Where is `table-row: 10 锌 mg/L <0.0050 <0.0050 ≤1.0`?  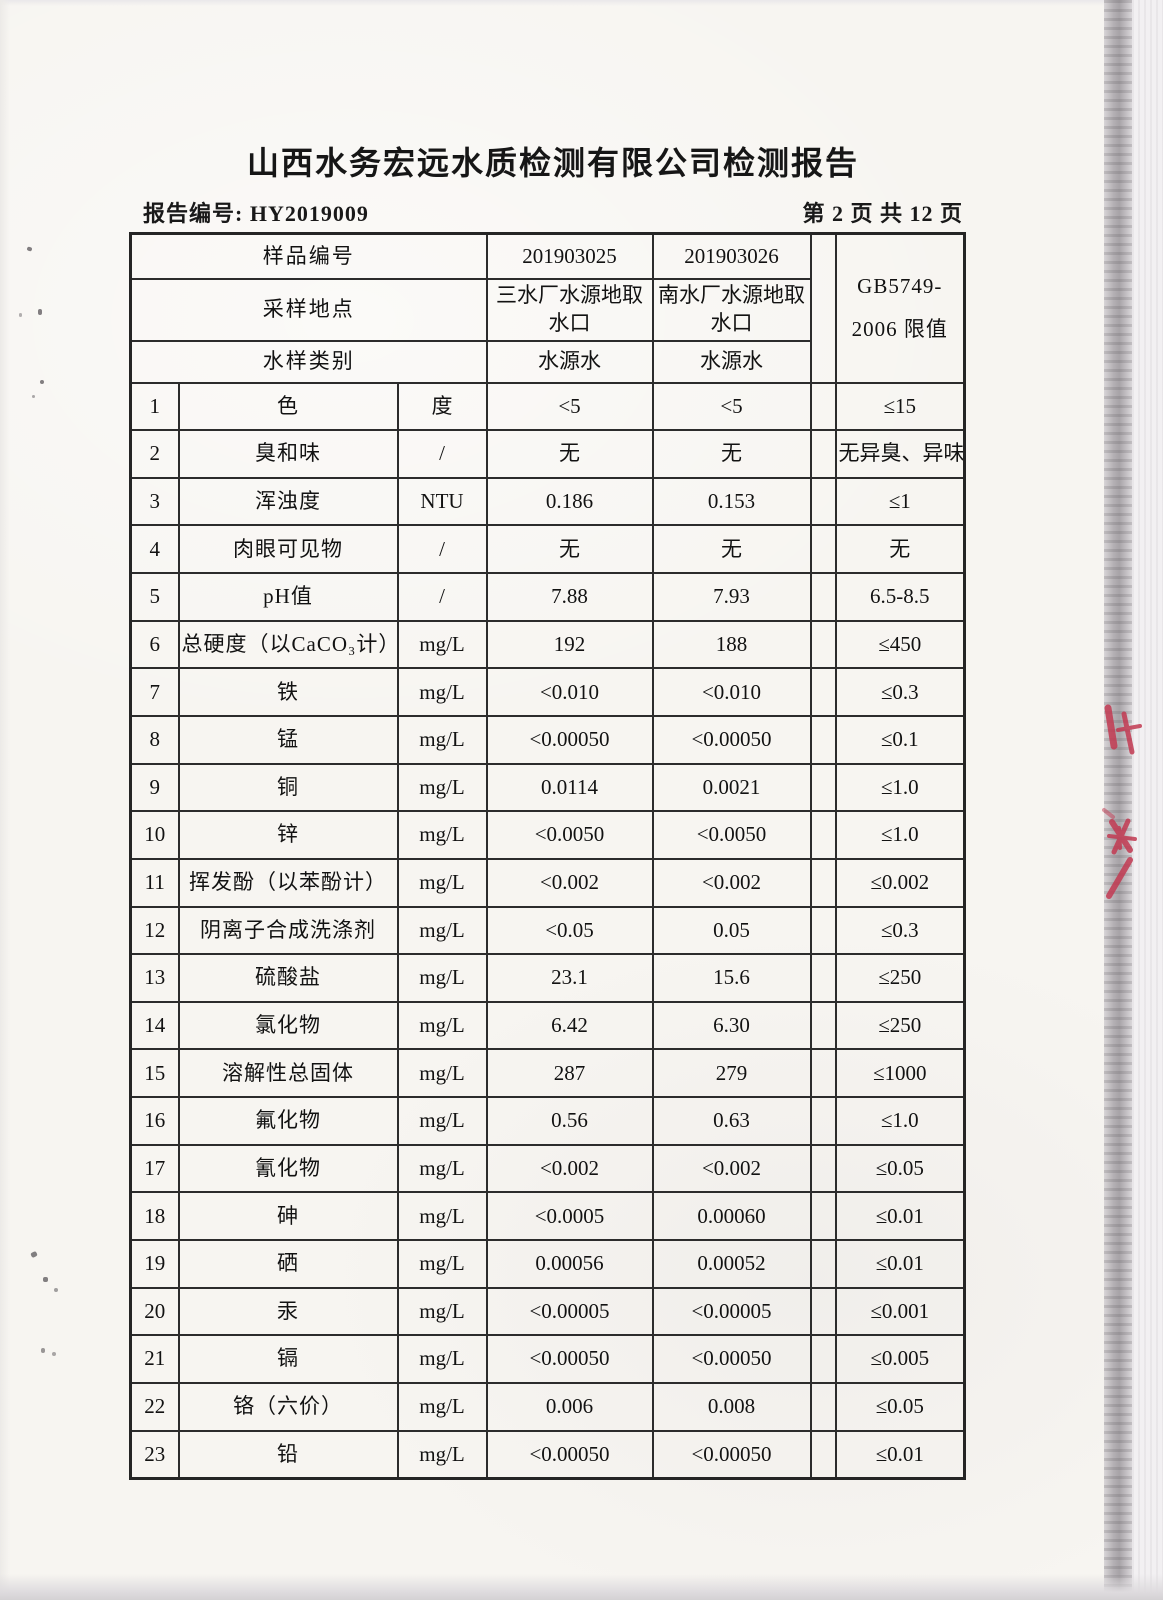 table-row: 10 锌 mg/L <0.0050 <0.0050 ≤1.0 is located at coordinates (547, 835).